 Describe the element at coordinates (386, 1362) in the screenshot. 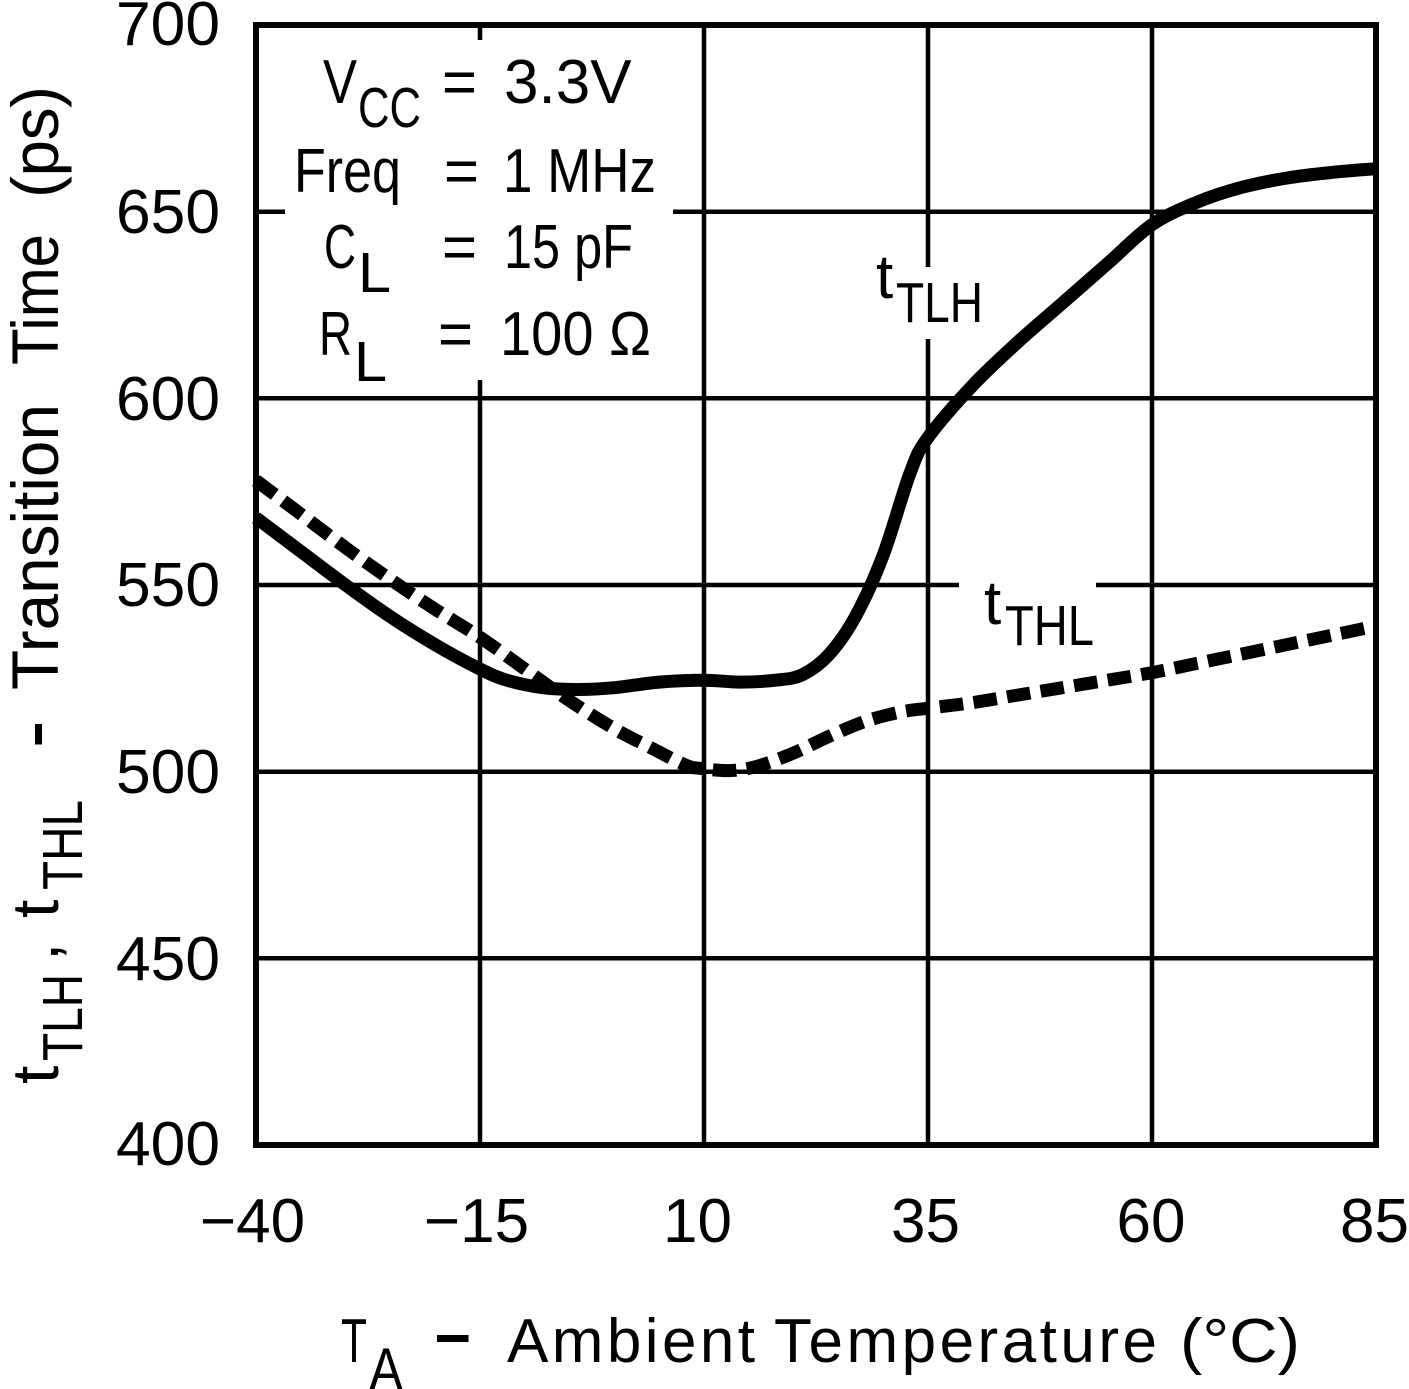

I see `svg-text: A` at that location.